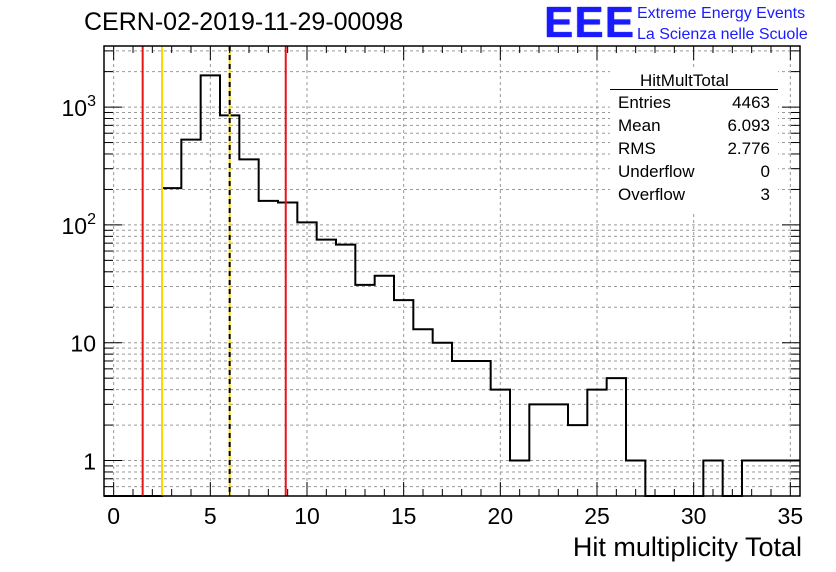 The height and width of the screenshot is (572, 836). Describe the element at coordinates (694, 104) in the screenshot. I see `stats-row-entries: Entries 4463` at that location.